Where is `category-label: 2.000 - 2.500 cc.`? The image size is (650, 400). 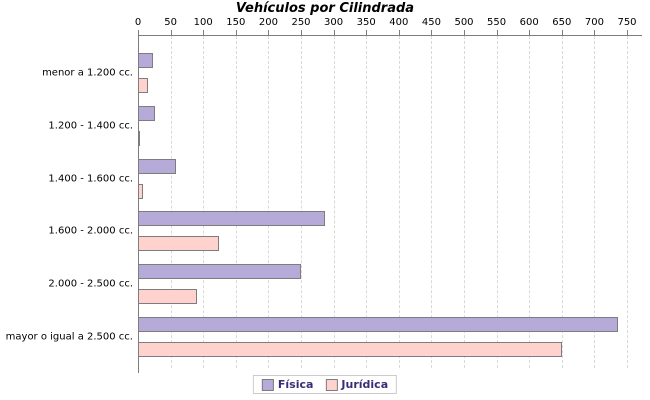 category-label: 2.000 - 2.500 cc. is located at coordinates (90, 284).